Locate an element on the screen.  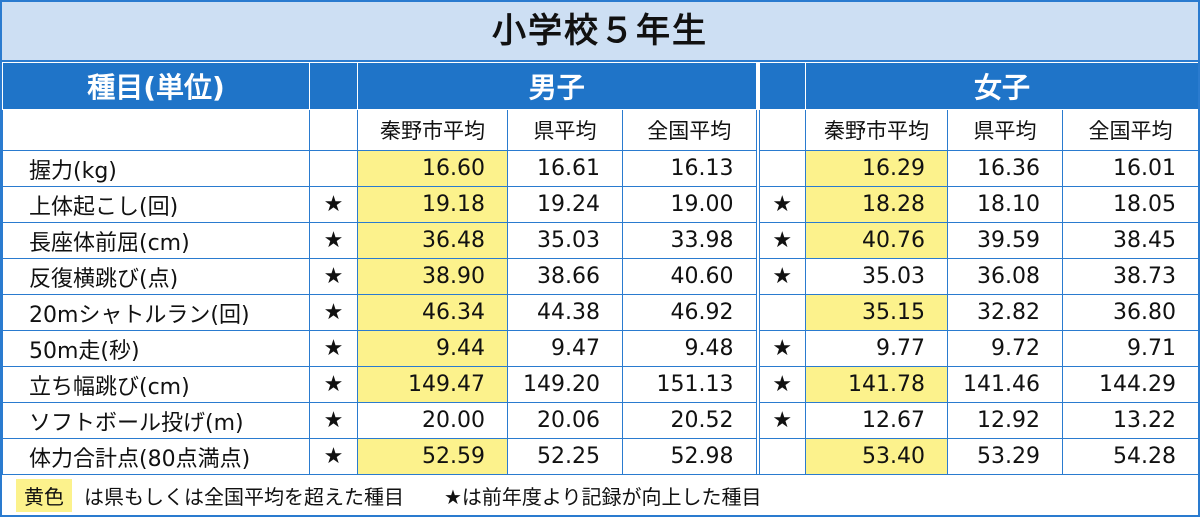
value: 36.48 is located at coordinates (432, 240).